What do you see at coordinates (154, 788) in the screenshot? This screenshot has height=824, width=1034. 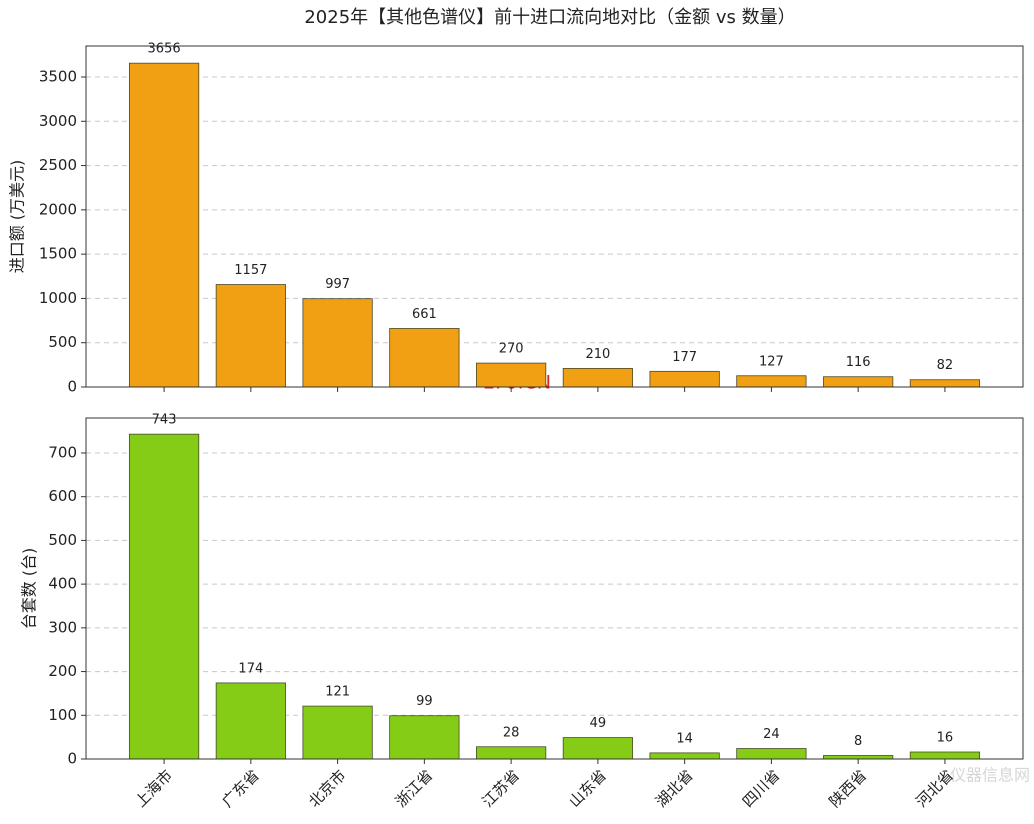 I see `x-tick-label: 上海市` at bounding box center [154, 788].